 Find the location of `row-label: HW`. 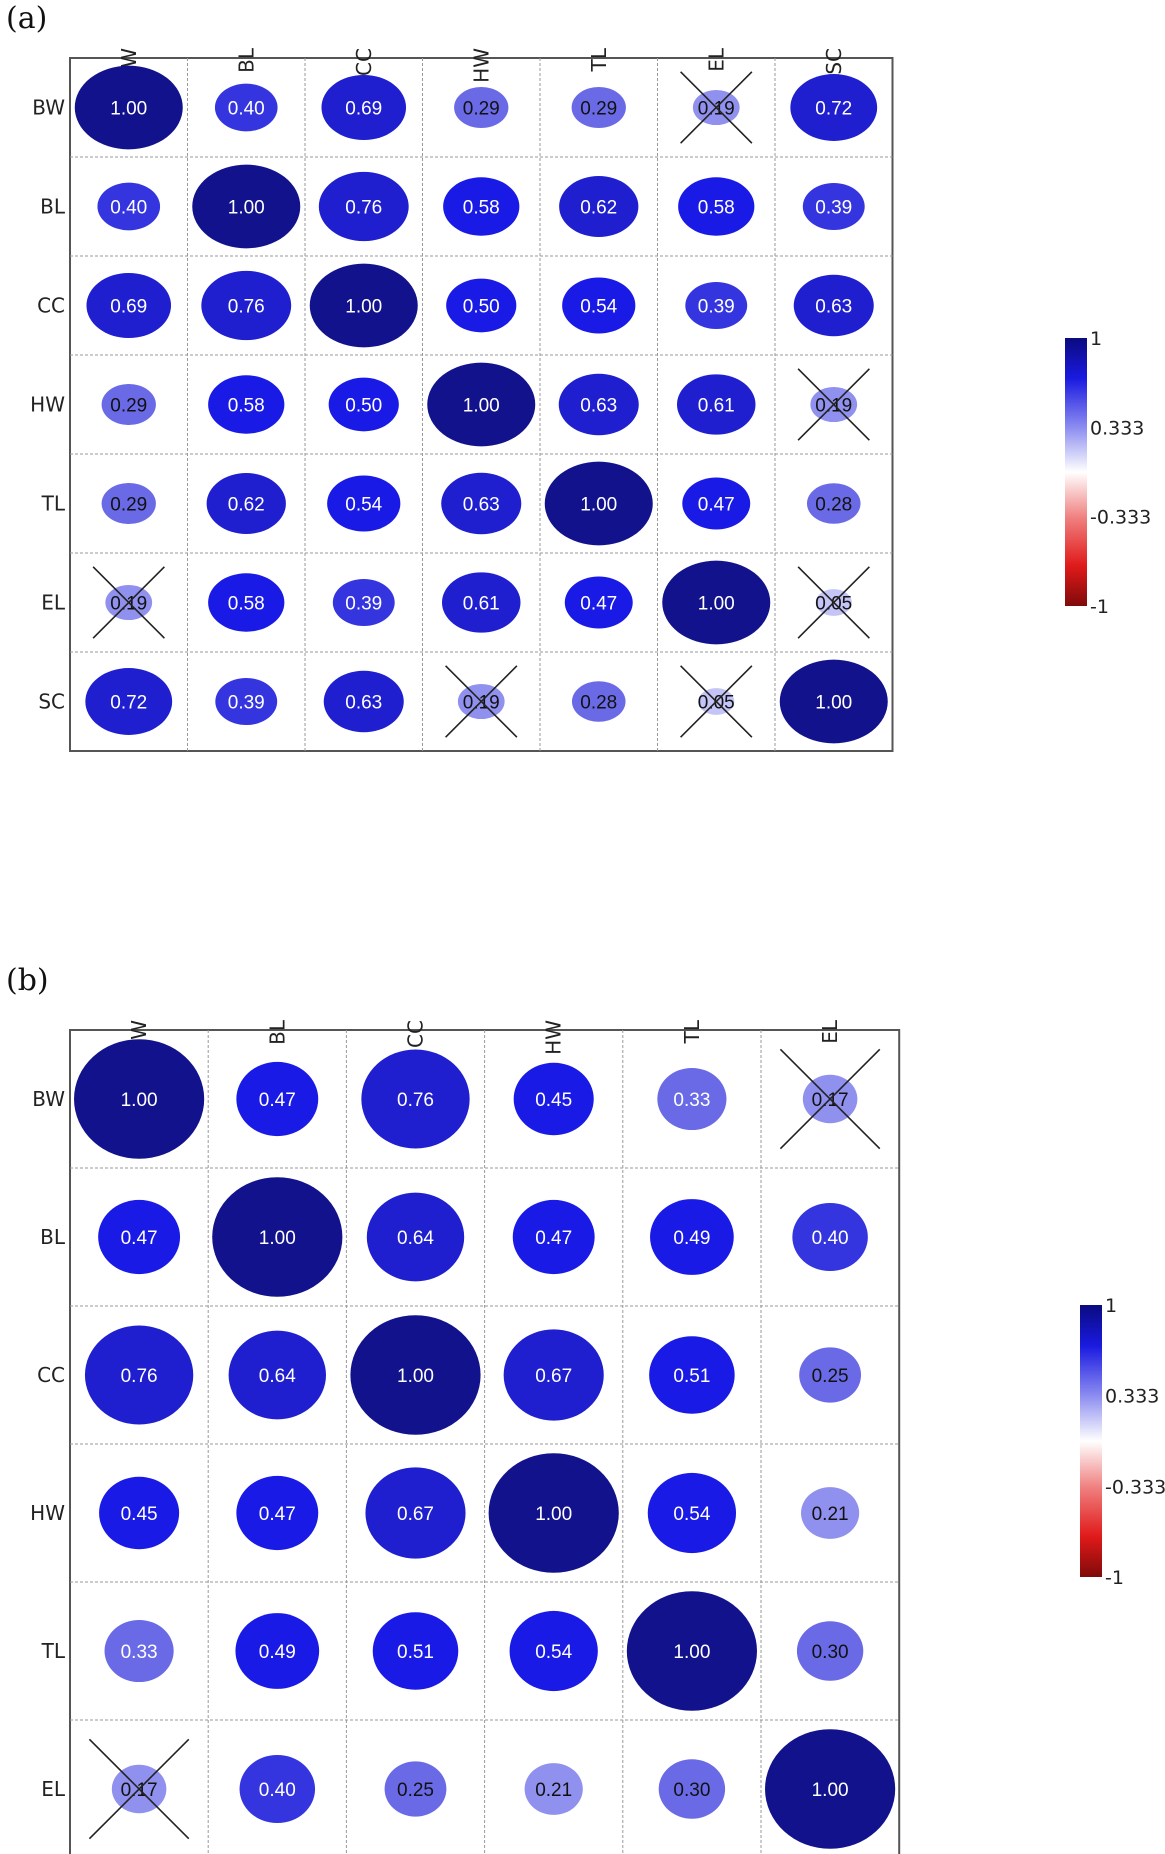

row-label: HW is located at coordinates (47, 1513).